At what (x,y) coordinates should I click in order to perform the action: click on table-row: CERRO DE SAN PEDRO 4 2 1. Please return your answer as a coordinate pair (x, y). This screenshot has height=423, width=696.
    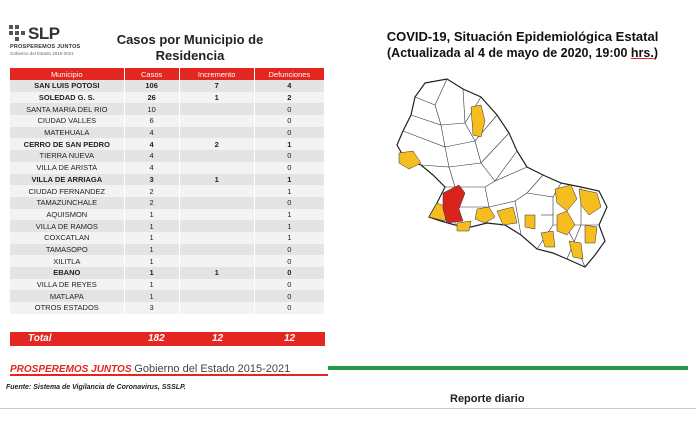
    Looking at the image, I should click on (168, 144).